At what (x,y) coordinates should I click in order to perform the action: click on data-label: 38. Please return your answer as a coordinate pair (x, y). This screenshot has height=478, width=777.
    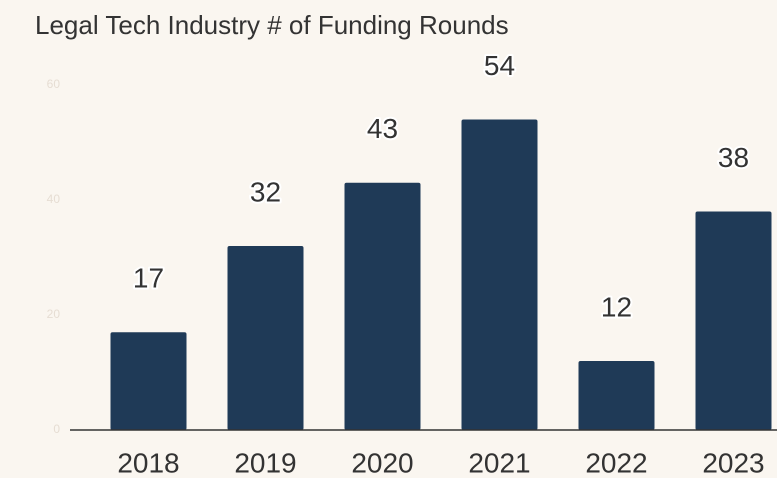
    Looking at the image, I should click on (733, 157).